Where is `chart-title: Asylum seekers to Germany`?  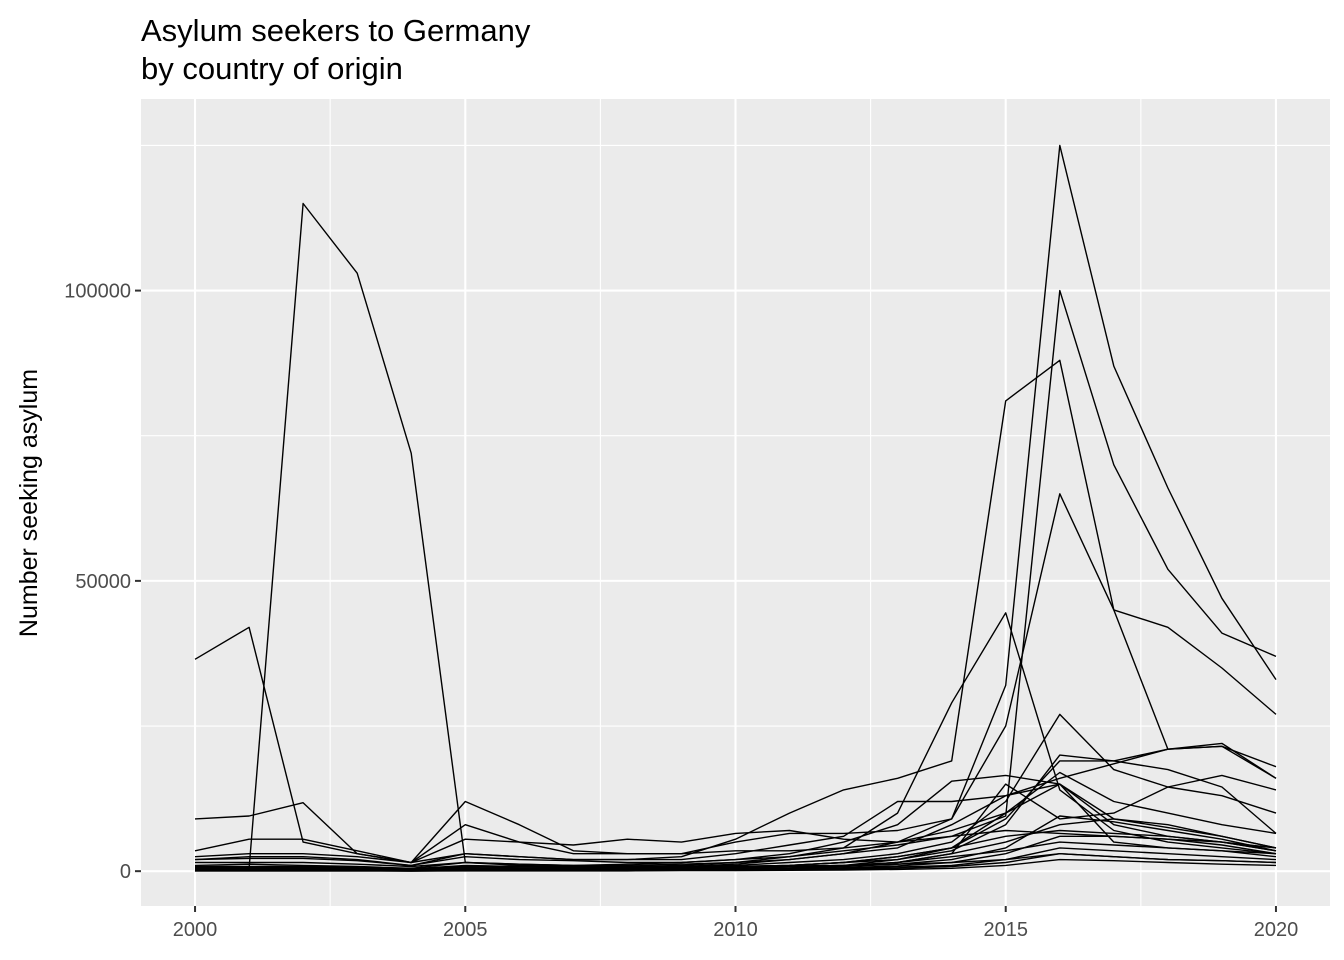 chart-title: Asylum seekers to Germany is located at coordinates (336, 30).